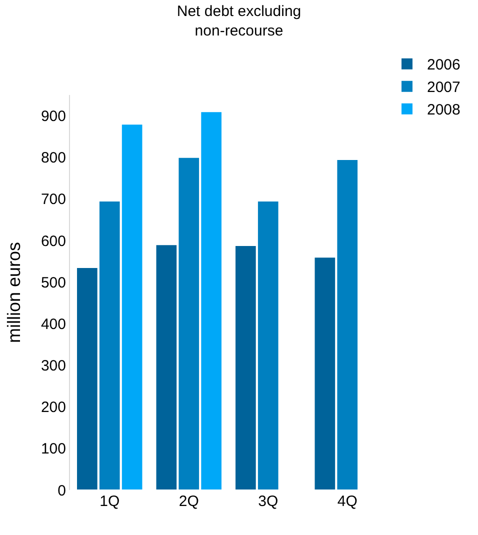 Image resolution: width=478 pixels, height=535 pixels. Describe the element at coordinates (53, 407) in the screenshot. I see `y-tick-label: 200` at that location.